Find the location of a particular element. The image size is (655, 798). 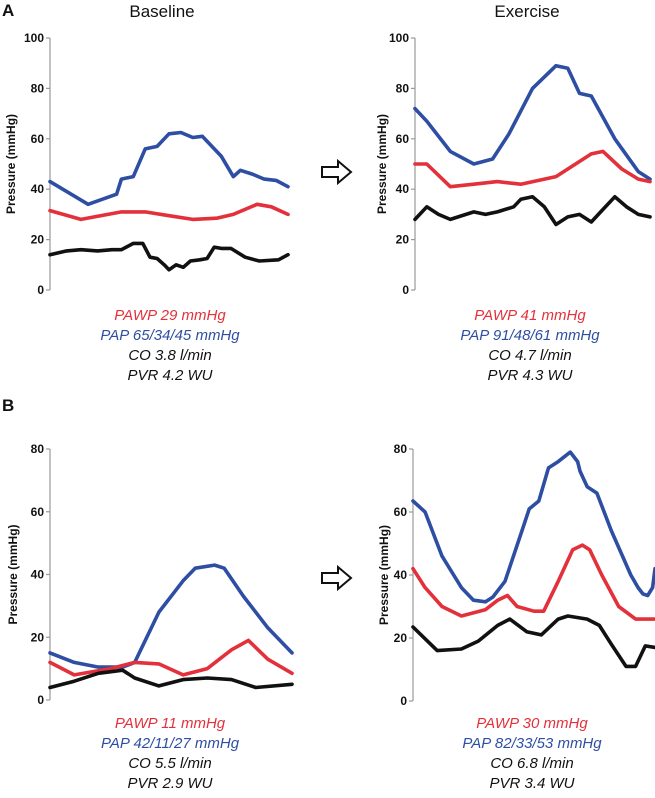

co-value: CO 5.5 l/min is located at coordinates (170, 763).